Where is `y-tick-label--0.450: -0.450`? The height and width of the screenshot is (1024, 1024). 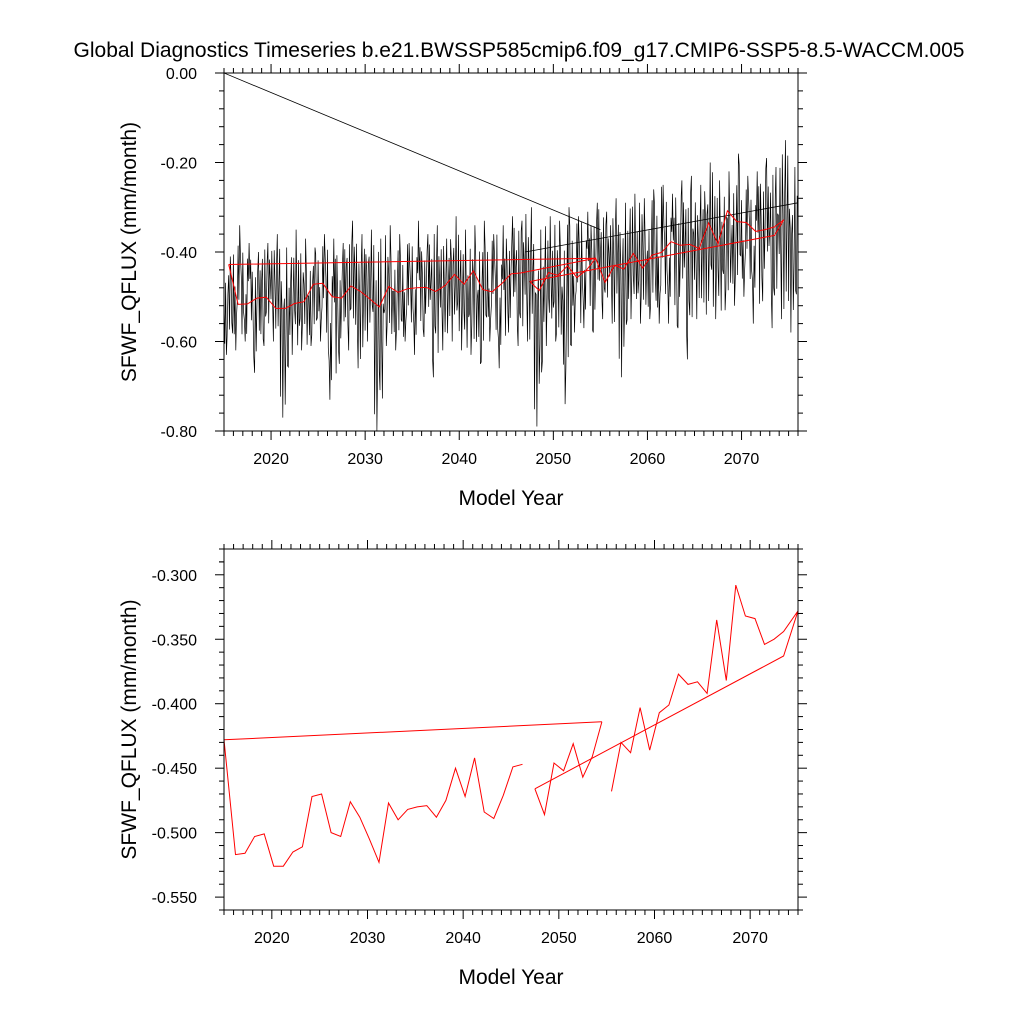 y-tick-label--0.450: -0.450 is located at coordinates (174, 769).